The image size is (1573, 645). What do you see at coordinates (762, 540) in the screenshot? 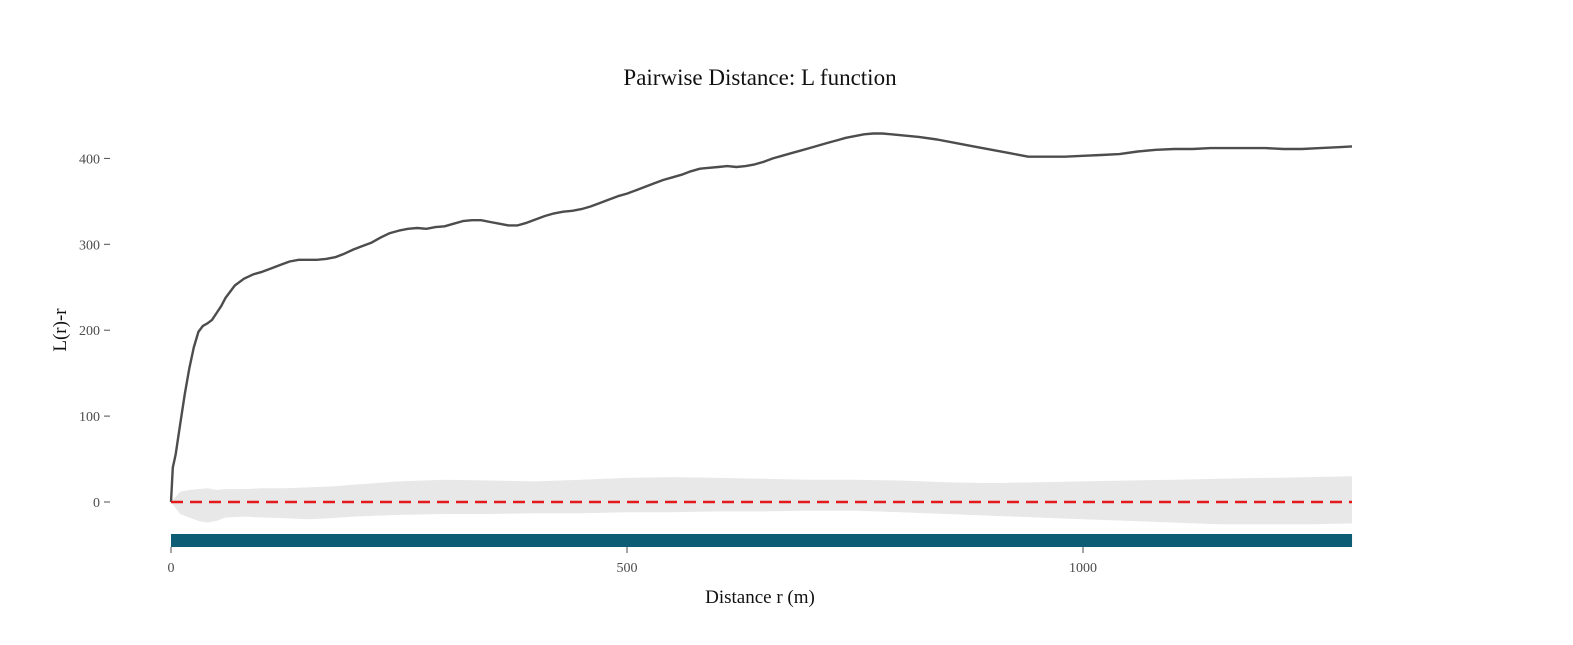
I see `distance-rug` at bounding box center [762, 540].